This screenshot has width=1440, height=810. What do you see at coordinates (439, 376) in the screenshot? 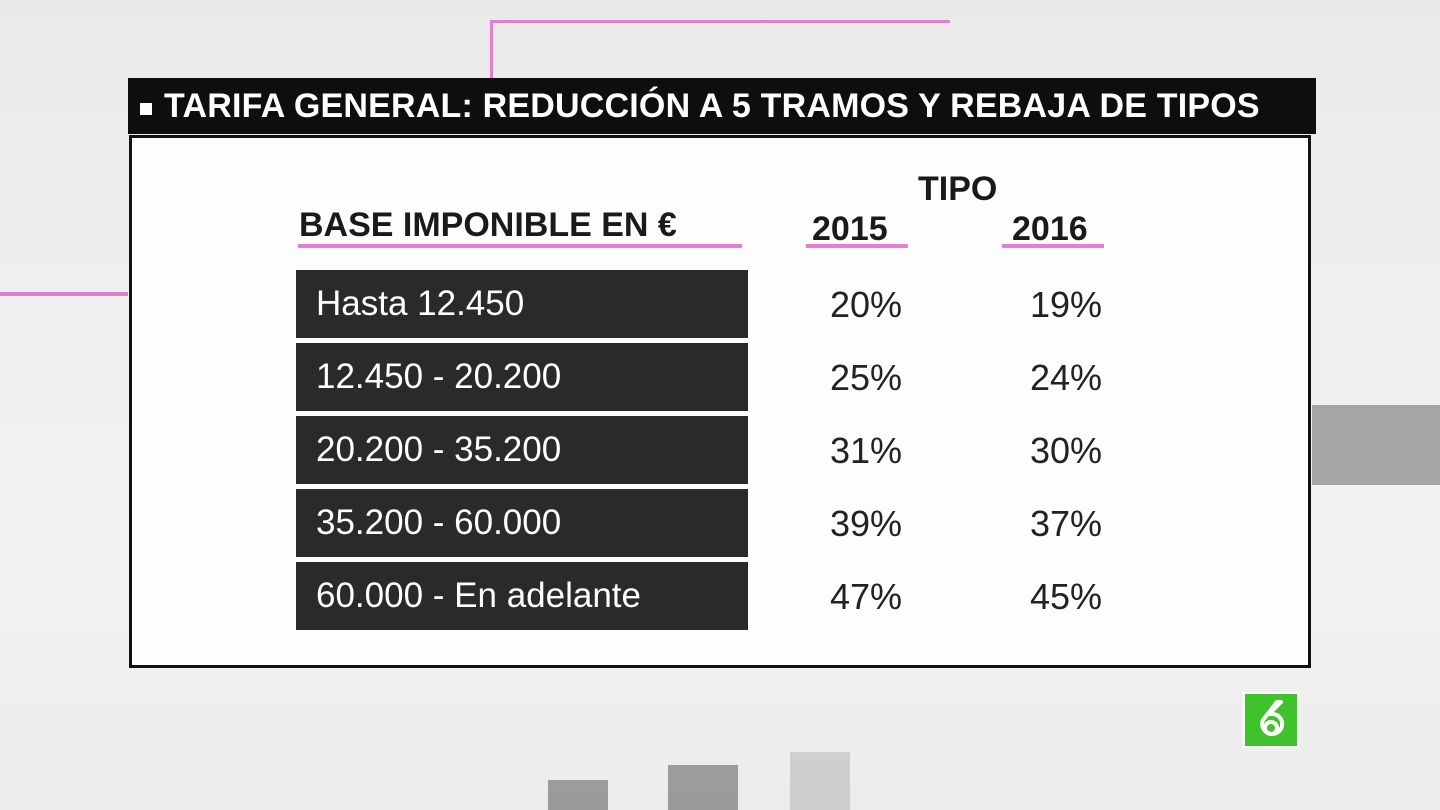
I see `tramo-label: 12.450 - 20.200` at bounding box center [439, 376].